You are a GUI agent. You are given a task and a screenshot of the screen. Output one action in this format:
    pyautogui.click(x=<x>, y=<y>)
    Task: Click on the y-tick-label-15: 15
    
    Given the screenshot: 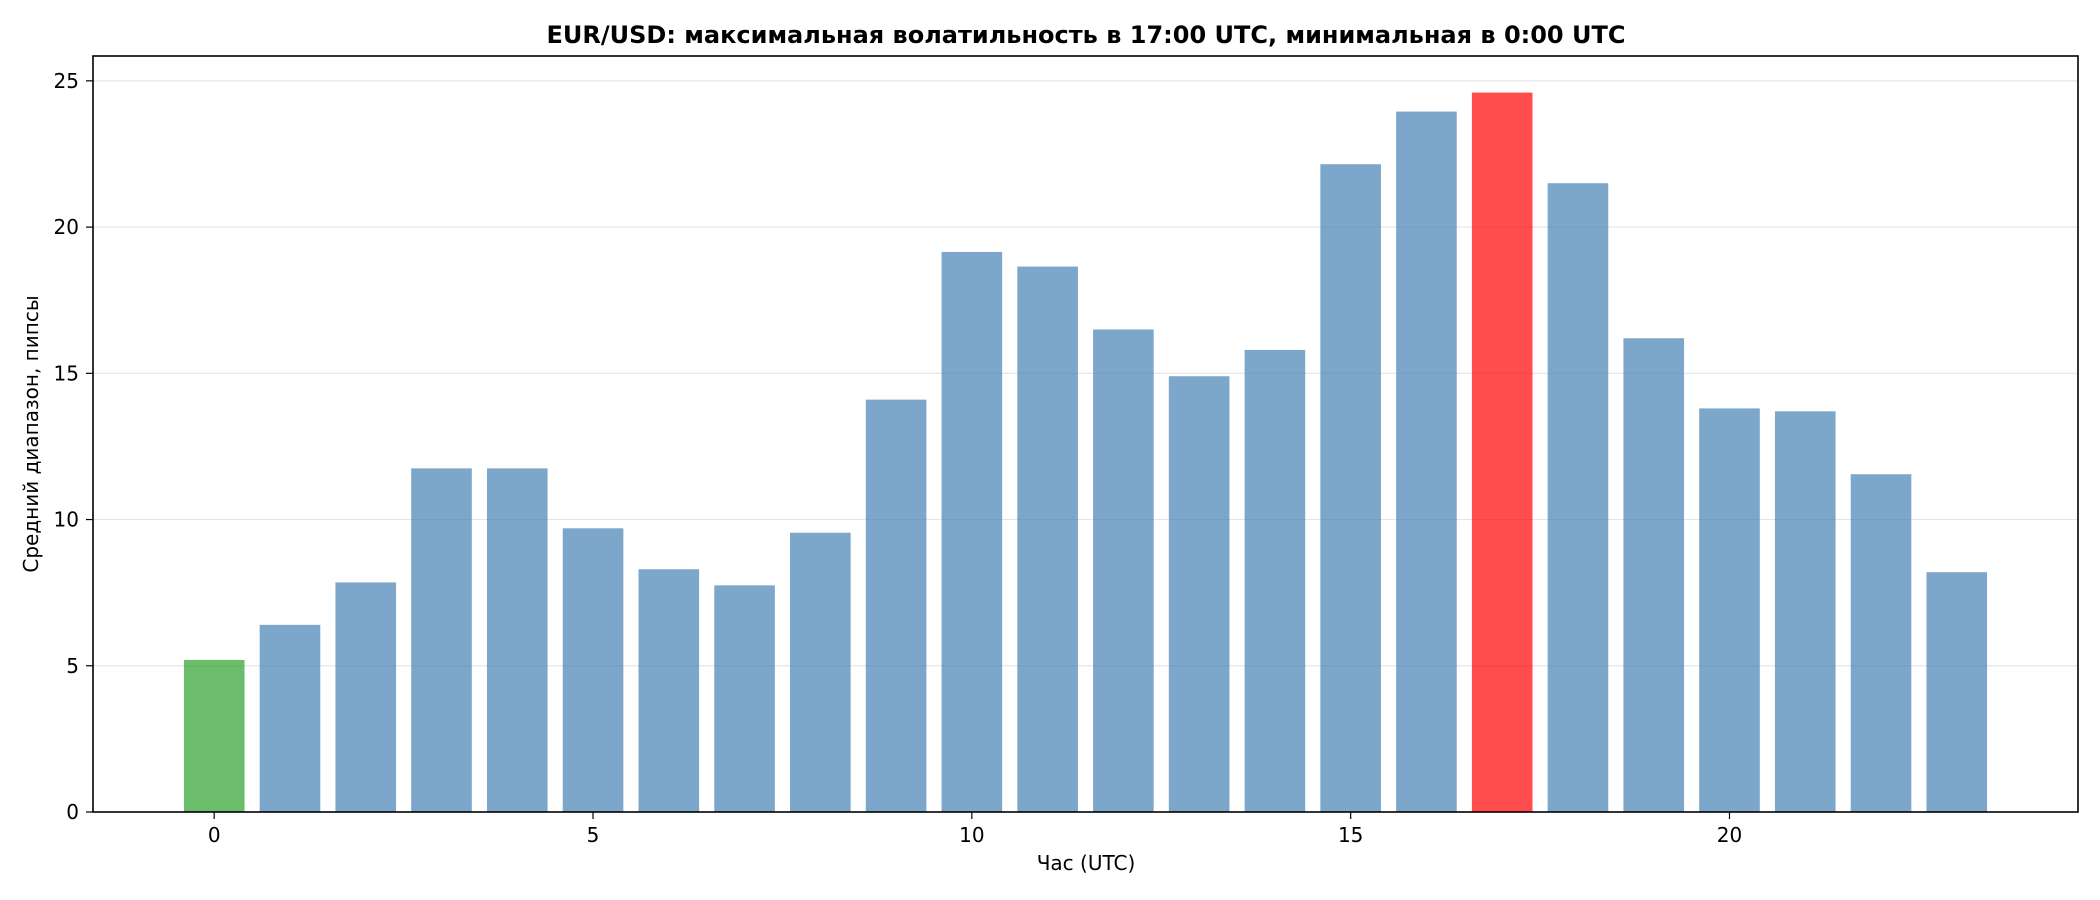 What is the action you would take?
    pyautogui.click(x=66, y=373)
    